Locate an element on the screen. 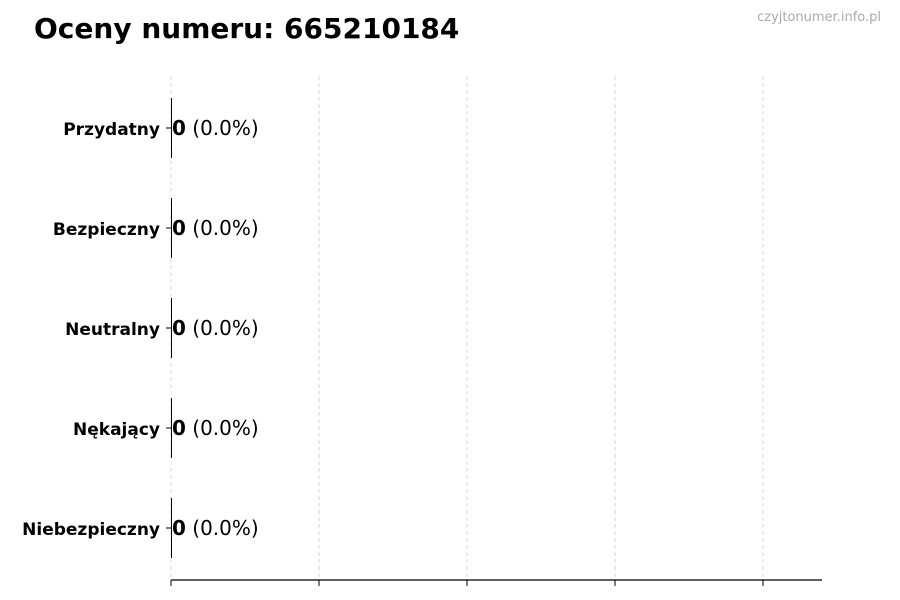 Image resolution: width=900 pixels, height=600 pixels. category-label: Neutralny is located at coordinates (112, 330).